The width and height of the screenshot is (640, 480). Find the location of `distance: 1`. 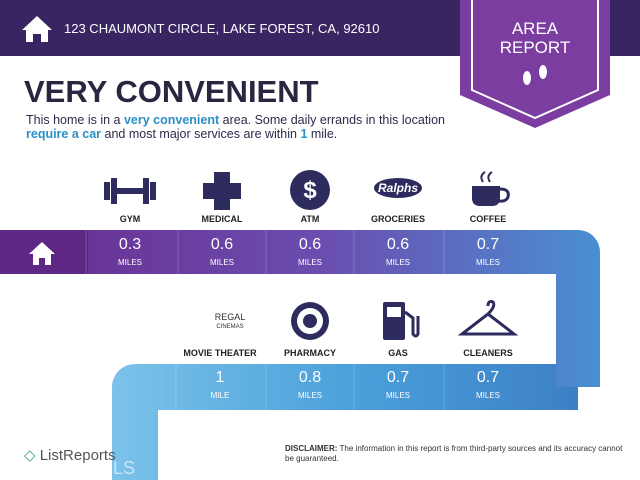

distance: 1 is located at coordinates (220, 377).